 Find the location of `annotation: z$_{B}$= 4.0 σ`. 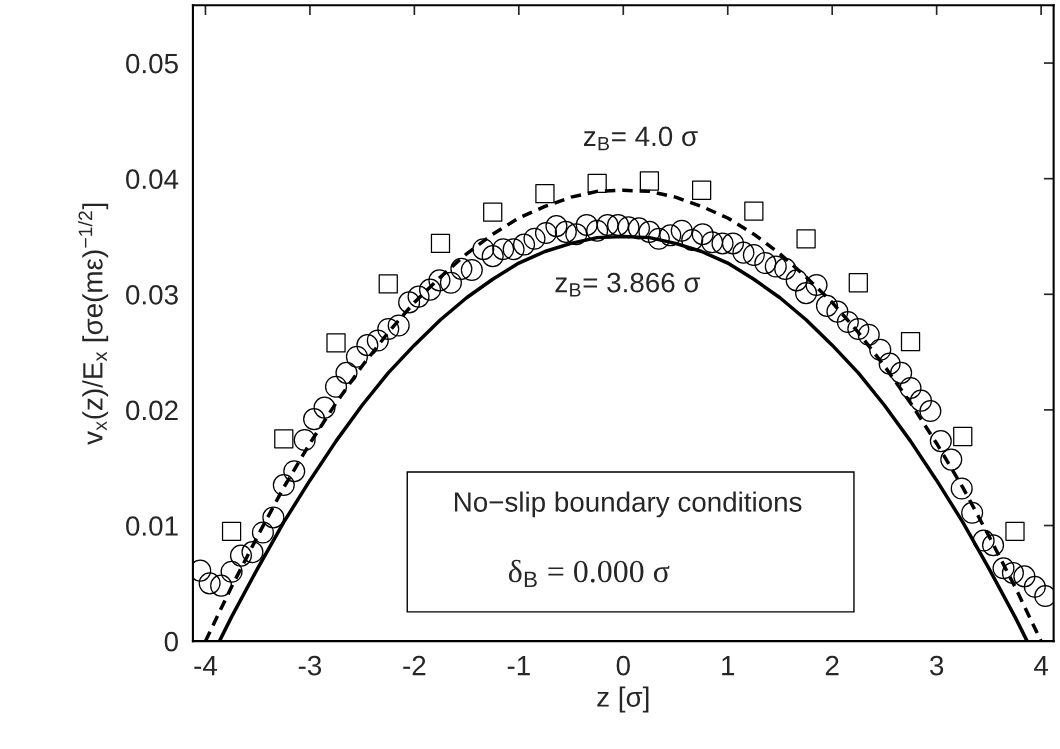

annotation: z$_{B}$= 4.0 σ is located at coordinates (640, 138).